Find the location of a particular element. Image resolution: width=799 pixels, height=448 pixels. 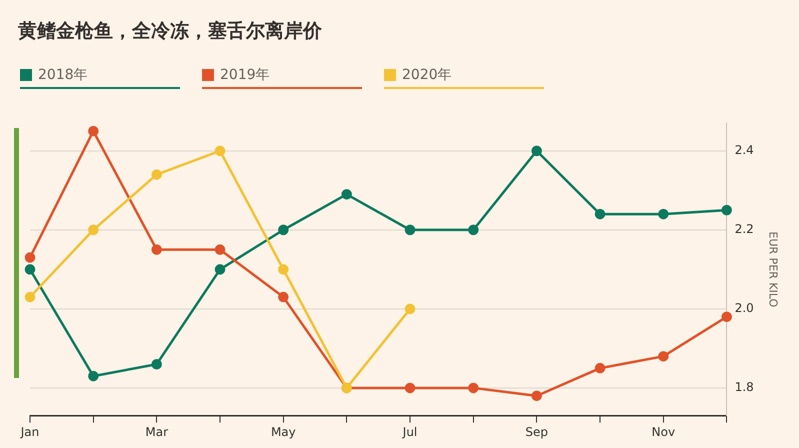

y-tick-label: 2.4 is located at coordinates (744, 149).